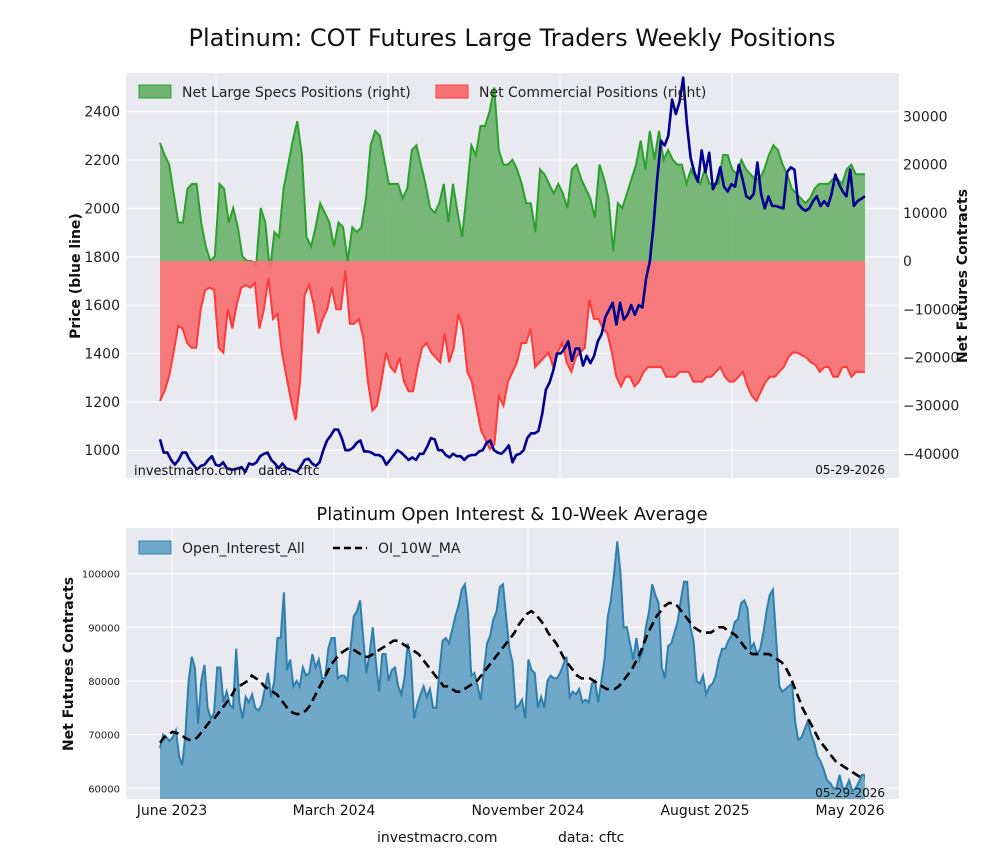 The image size is (1000, 864). I want to click on top-watermark: investmacro.com data: cftc, so click(227, 471).